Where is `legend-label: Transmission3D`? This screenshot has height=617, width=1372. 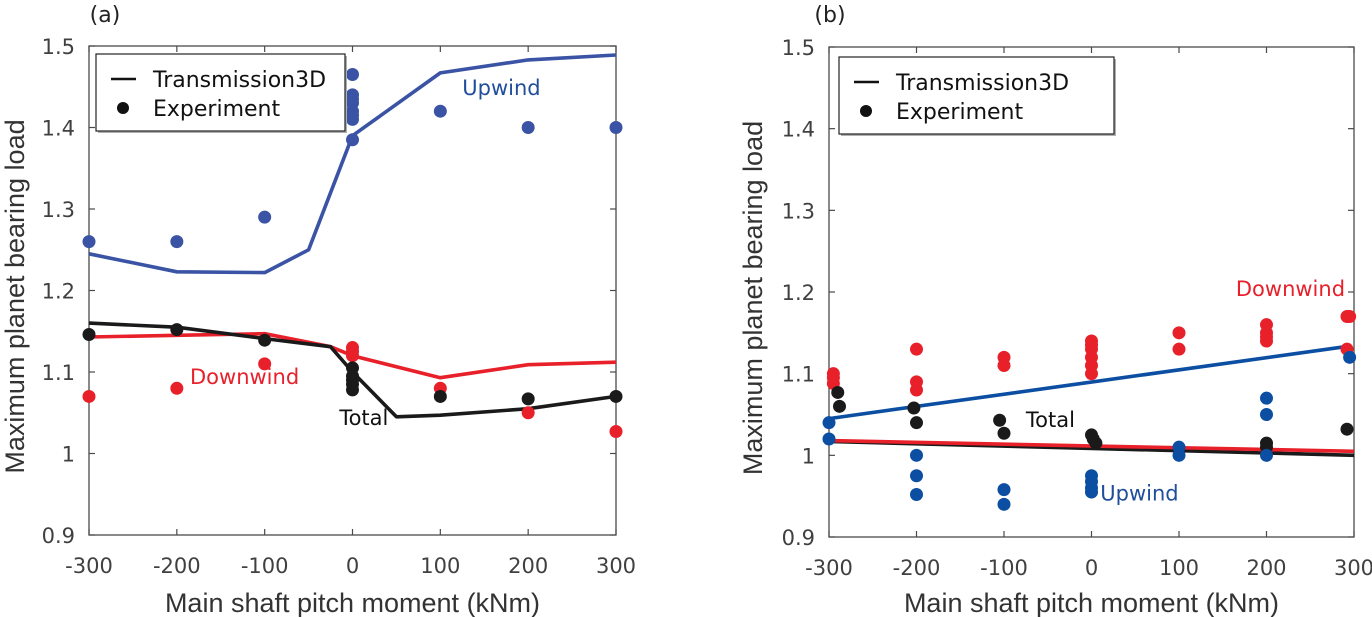
legend-label: Transmission3D is located at coordinates (239, 80).